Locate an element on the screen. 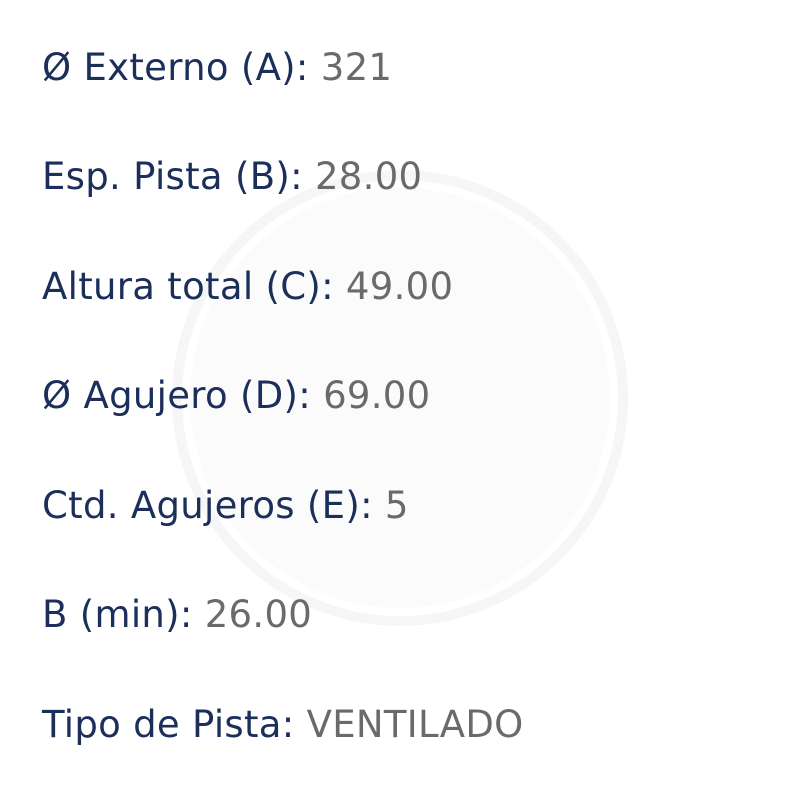  spec-external-diameter: Ø Externo (A): 321 is located at coordinates (217, 67).